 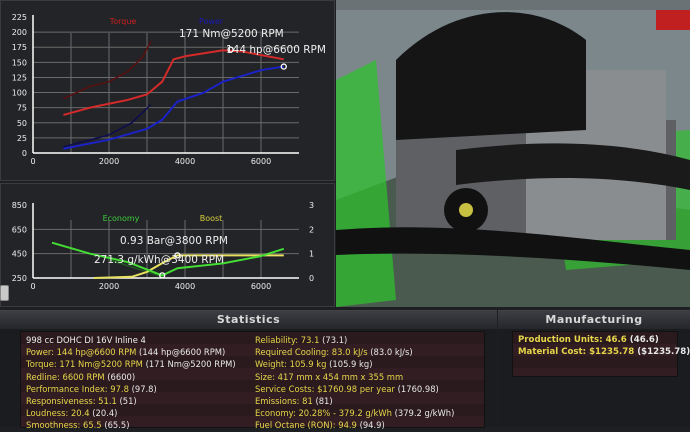 What do you see at coordinates (335, 340) in the screenshot?
I see `stat-previous: (73.1)` at bounding box center [335, 340].